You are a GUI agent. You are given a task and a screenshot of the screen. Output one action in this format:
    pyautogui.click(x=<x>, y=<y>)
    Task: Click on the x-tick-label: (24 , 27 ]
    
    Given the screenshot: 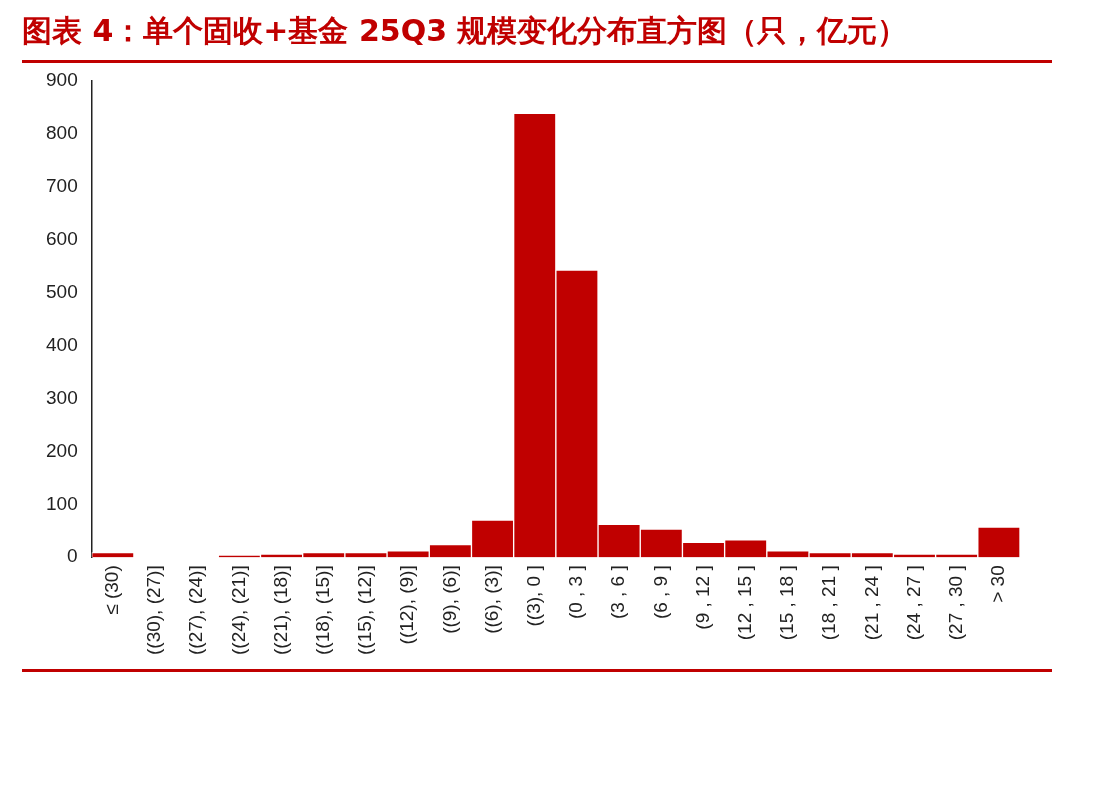 What is the action you would take?
    pyautogui.click(x=913, y=603)
    